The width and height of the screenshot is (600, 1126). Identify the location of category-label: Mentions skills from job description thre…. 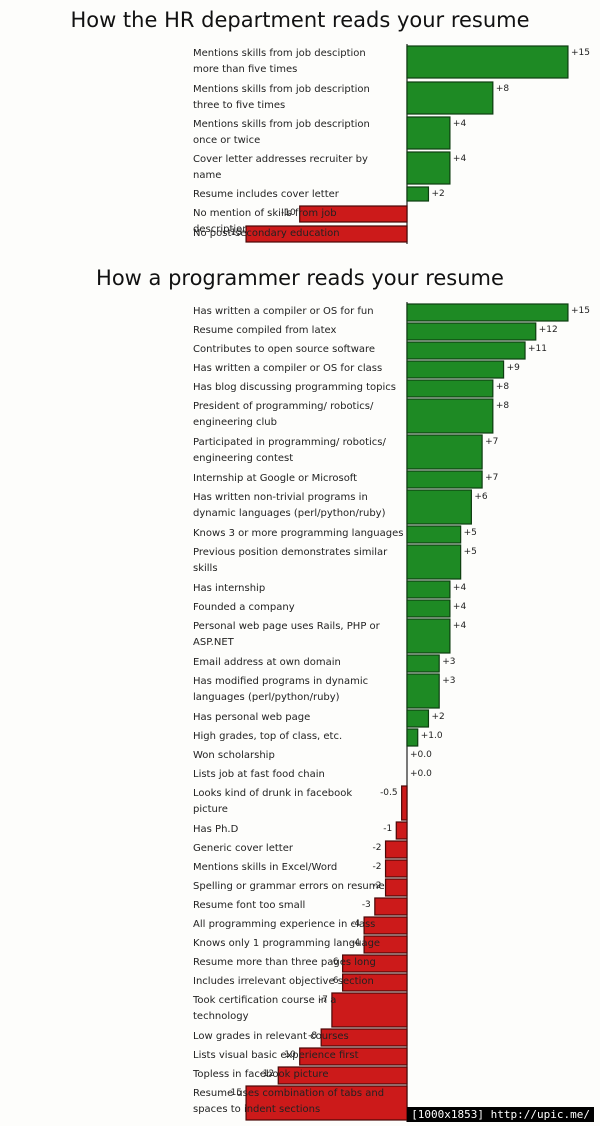
(281, 97).